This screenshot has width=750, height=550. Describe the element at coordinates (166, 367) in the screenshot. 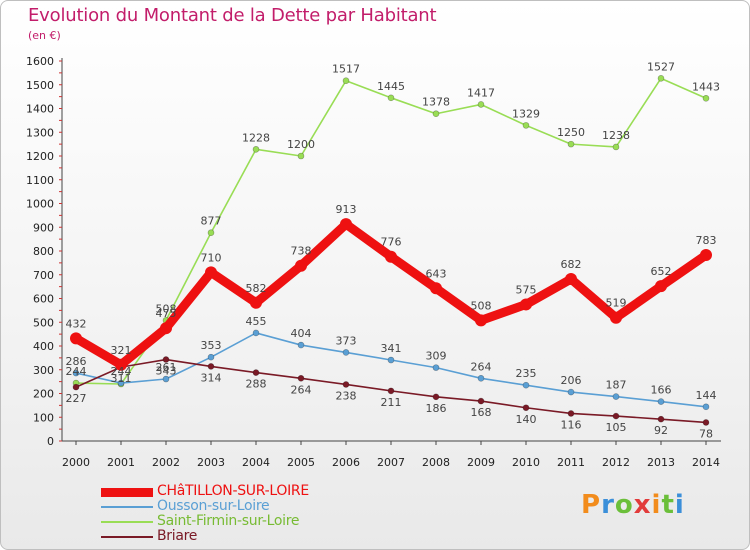

I see `data-label-ousson-sur-loire: 261` at that location.